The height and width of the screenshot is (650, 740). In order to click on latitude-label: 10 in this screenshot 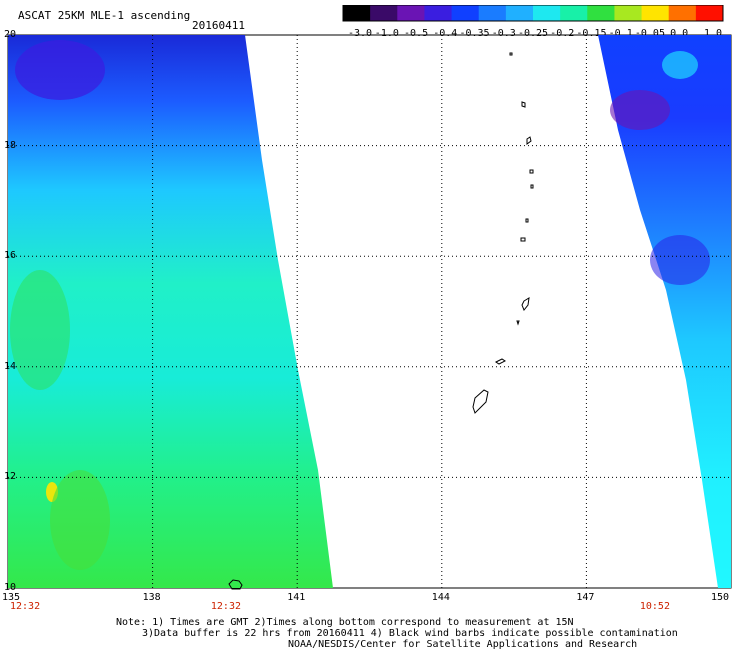, I will do `click(10, 587)`.